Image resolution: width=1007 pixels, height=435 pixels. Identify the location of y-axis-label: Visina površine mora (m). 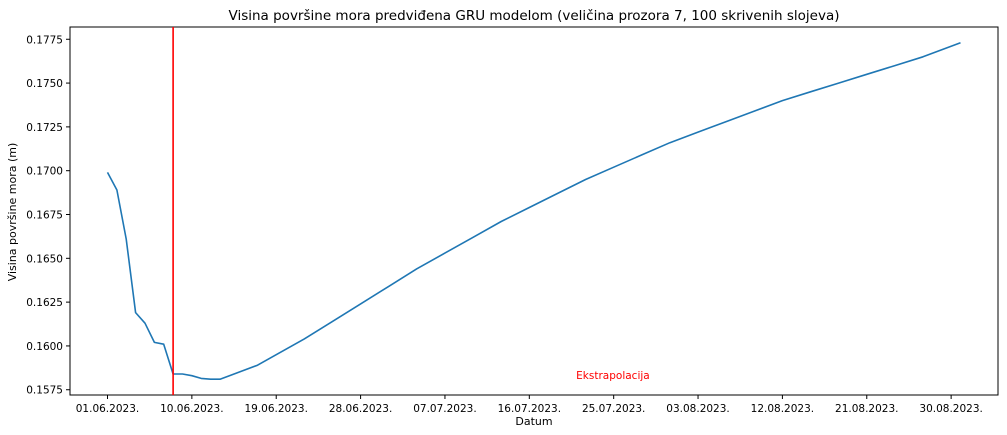
(12, 212).